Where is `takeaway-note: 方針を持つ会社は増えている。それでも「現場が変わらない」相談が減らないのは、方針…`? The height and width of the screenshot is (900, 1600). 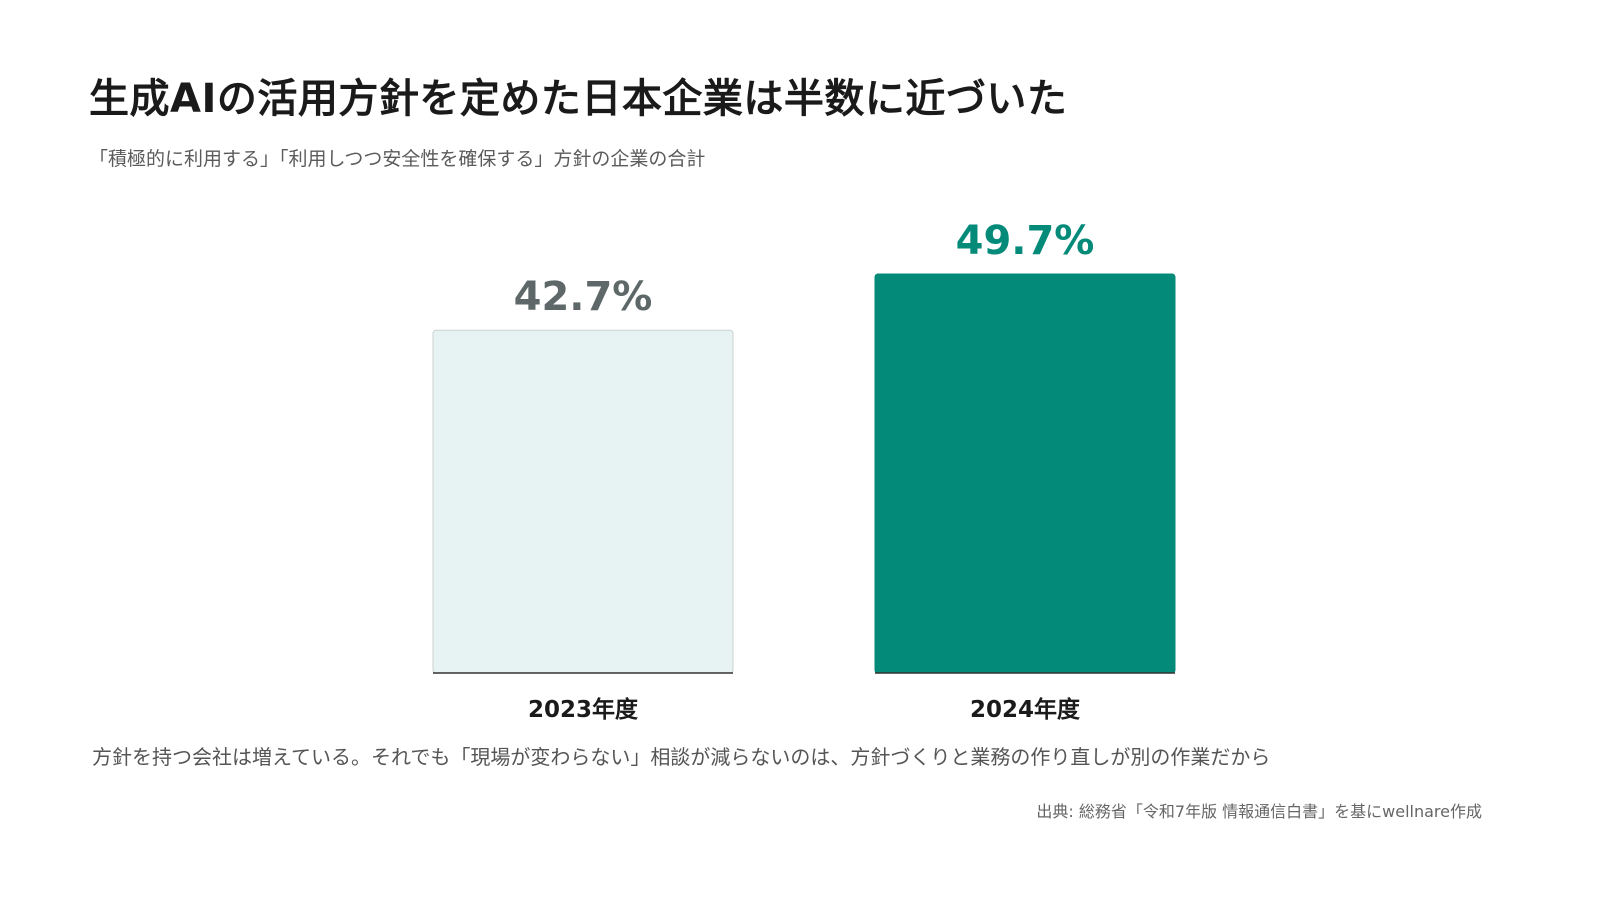
takeaway-note: 方針を持つ会社は増えている。それでも「現場が変わらない」相談が減らないのは、方針… is located at coordinates (681, 757).